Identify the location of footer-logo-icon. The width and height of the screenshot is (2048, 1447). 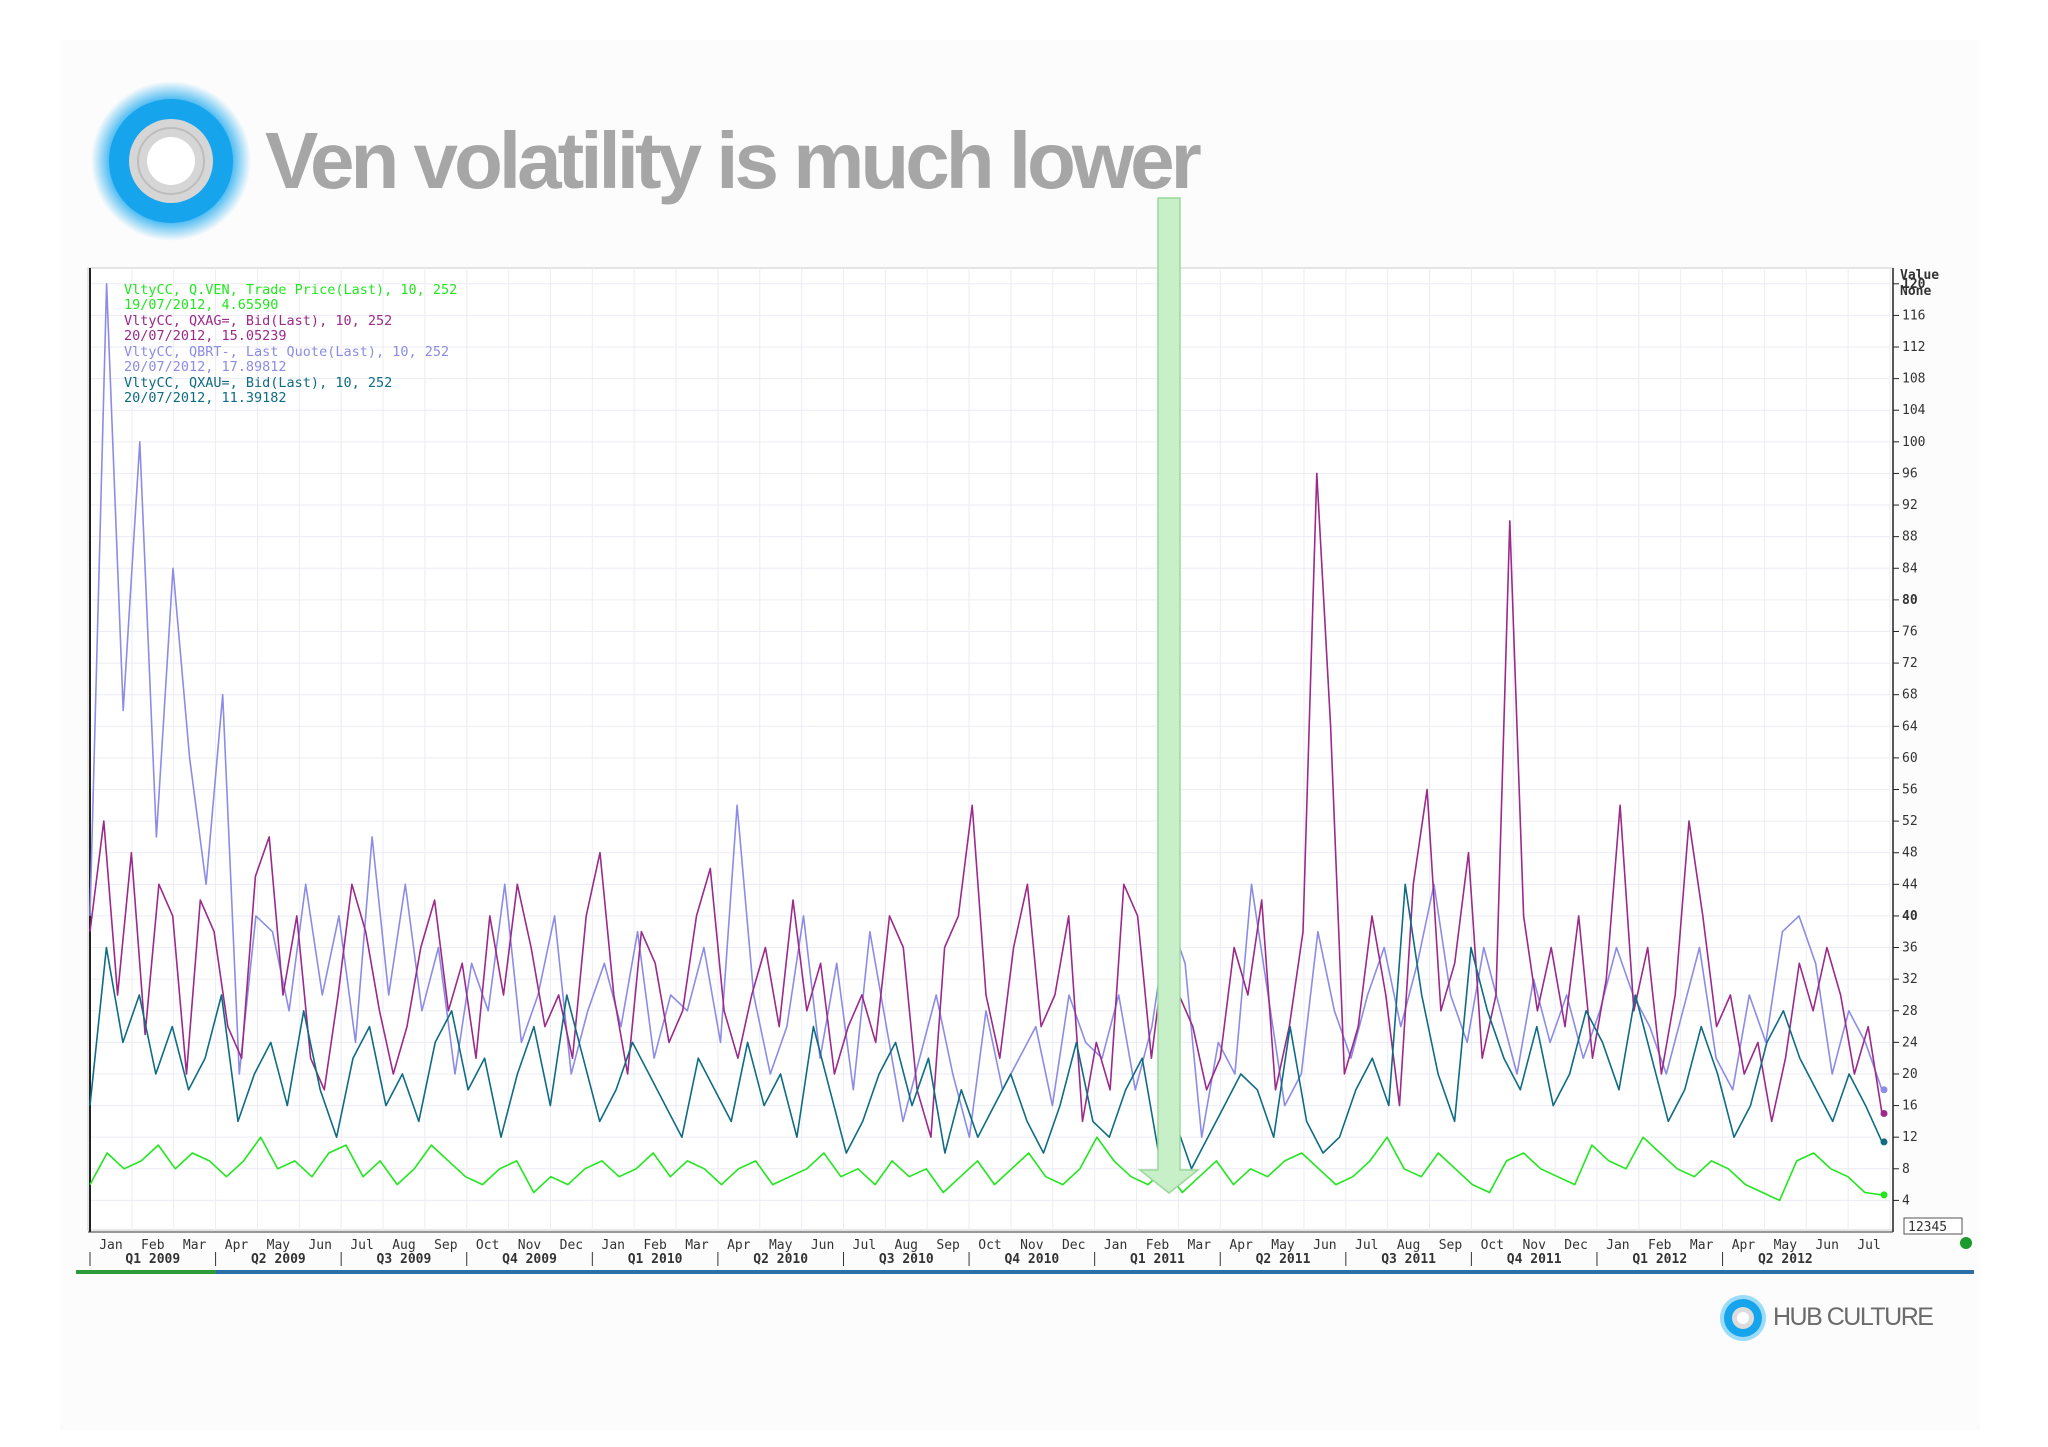
(1743, 1318).